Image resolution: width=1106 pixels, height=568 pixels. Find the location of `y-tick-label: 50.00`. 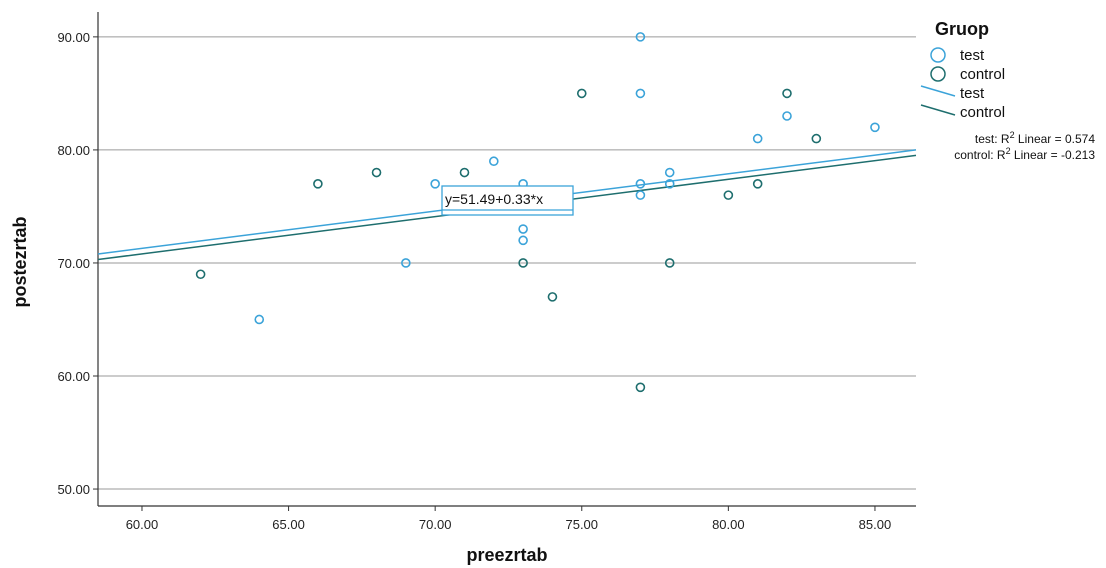

y-tick-label: 50.00 is located at coordinates (73, 489).